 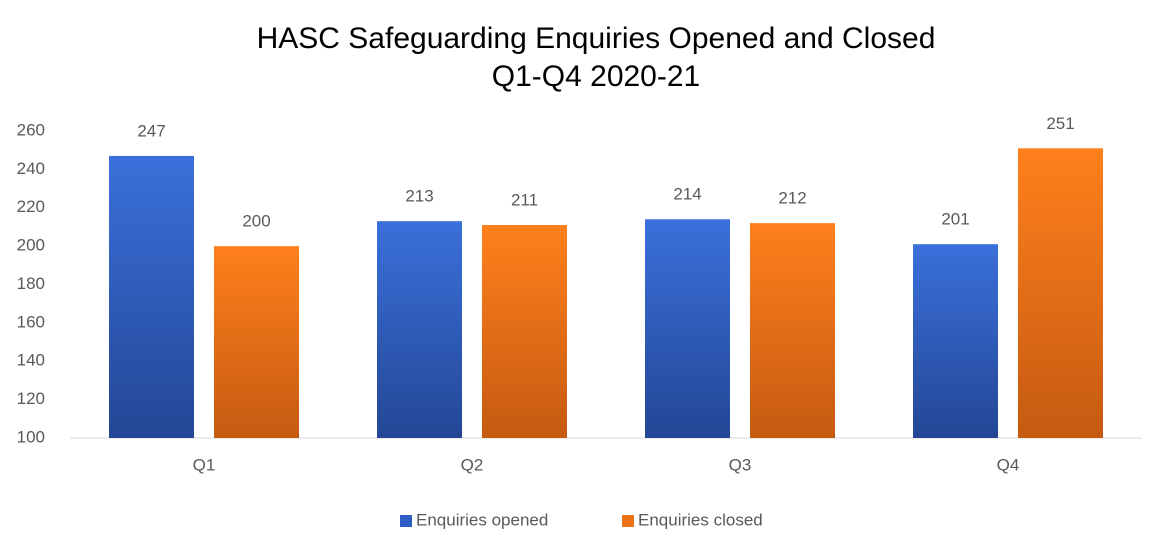 What do you see at coordinates (524, 200) in the screenshot?
I see `value-label: 211` at bounding box center [524, 200].